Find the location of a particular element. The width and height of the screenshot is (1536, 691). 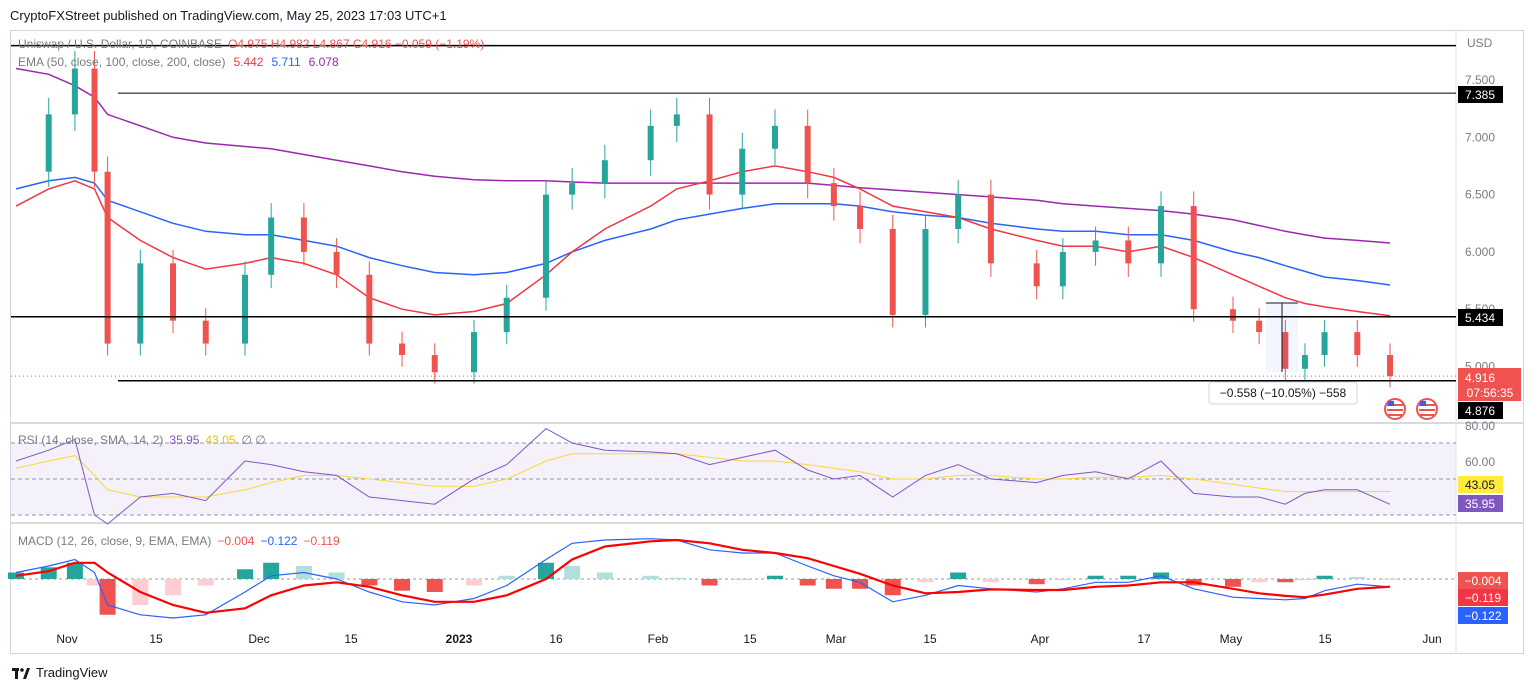

resistance-label-bg is located at coordinates (1480, 94).